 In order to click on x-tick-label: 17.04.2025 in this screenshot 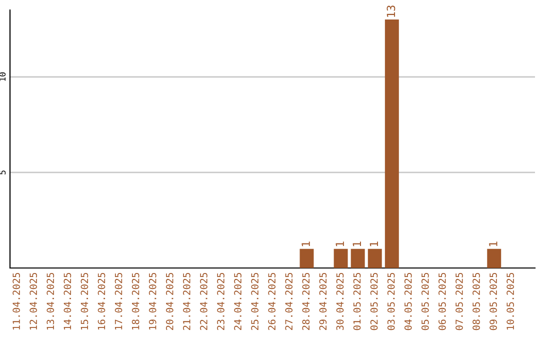, I will do `click(118, 301)`.